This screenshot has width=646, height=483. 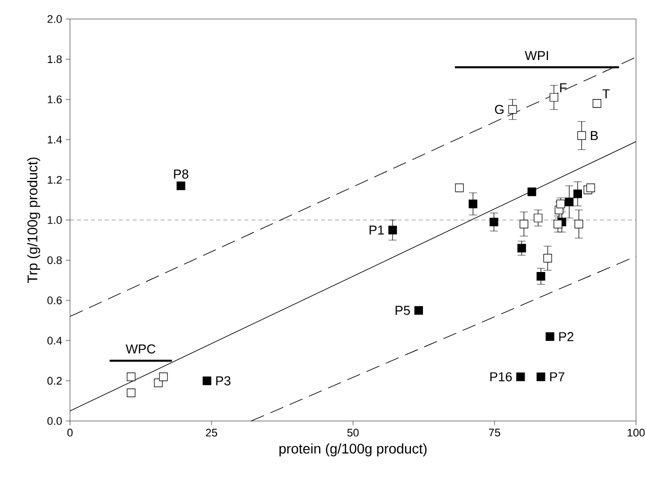 What do you see at coordinates (54, 380) in the screenshot?
I see `y-tick-label: 0.2` at bounding box center [54, 380].